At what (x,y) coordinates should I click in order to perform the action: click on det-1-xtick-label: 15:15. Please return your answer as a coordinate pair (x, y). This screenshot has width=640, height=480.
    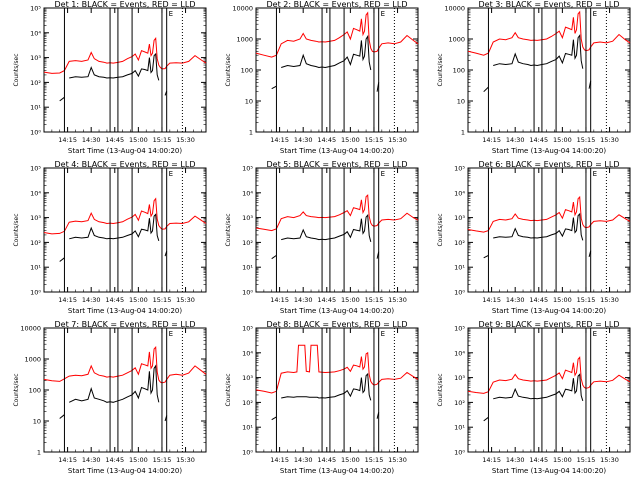
    Looking at the image, I should click on (162, 140).